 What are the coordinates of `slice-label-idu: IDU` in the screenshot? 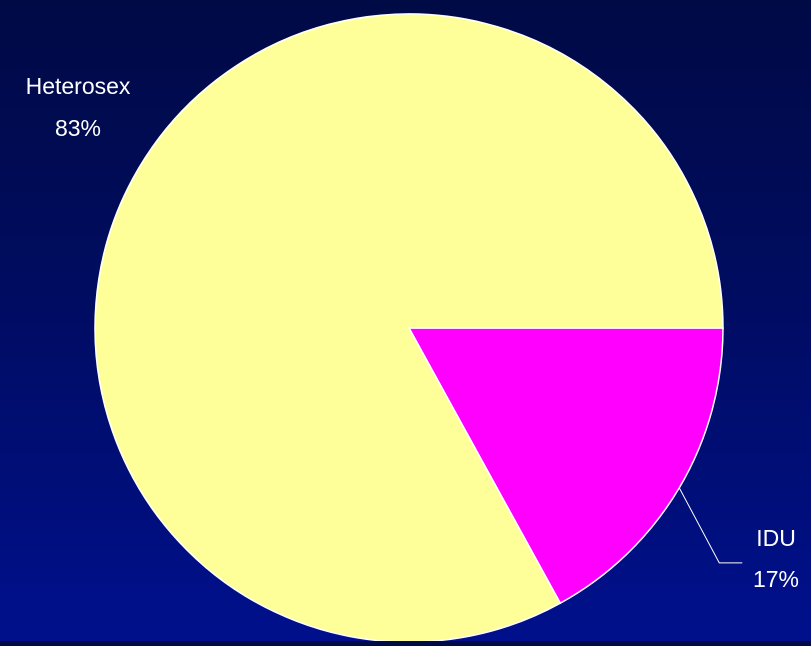 It's located at (776, 538).